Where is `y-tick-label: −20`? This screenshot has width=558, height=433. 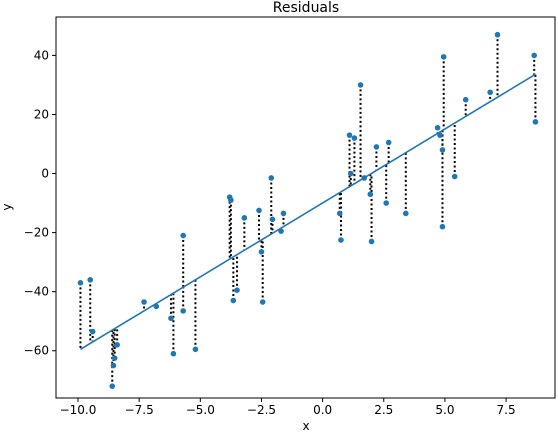
y-tick-label: −20 is located at coordinates (36, 233).